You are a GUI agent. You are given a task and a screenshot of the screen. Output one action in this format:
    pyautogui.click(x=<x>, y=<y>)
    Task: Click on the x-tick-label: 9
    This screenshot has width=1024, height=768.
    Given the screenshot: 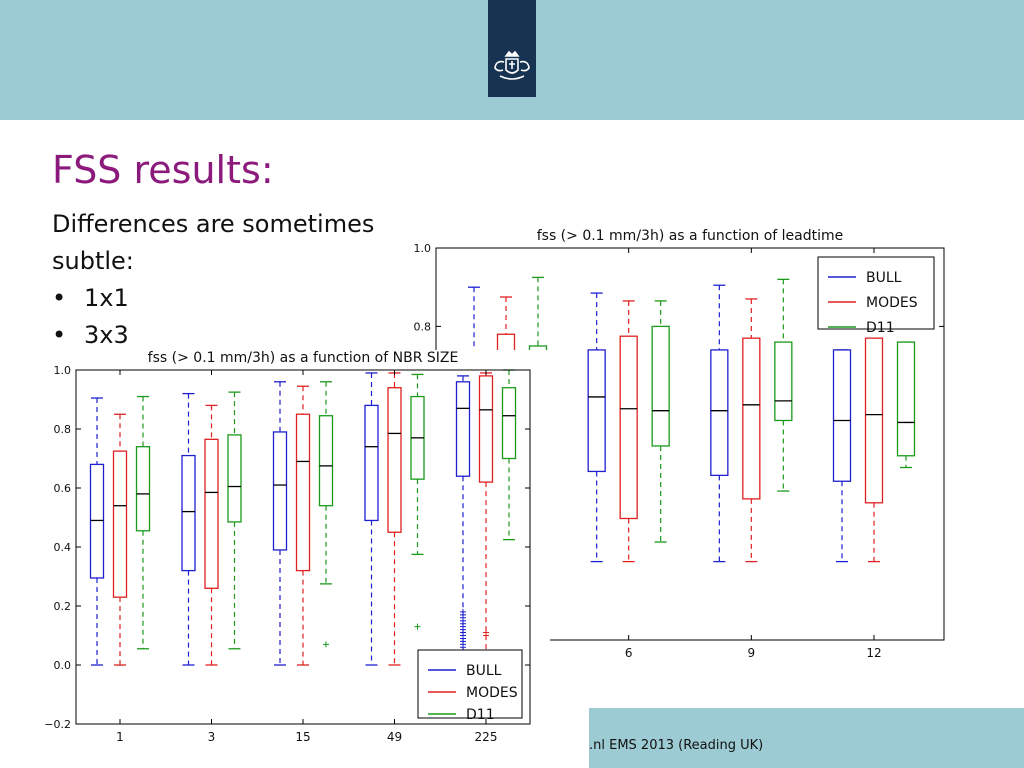 What is the action you would take?
    pyautogui.click(x=752, y=653)
    